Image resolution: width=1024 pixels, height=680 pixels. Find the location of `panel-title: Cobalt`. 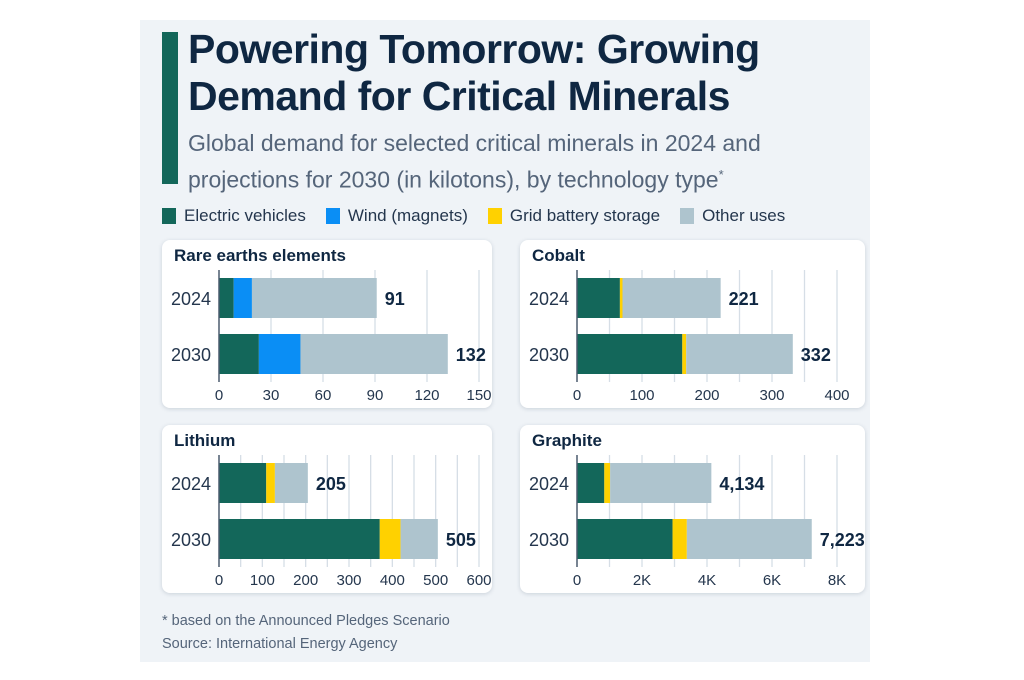

panel-title: Cobalt is located at coordinates (558, 255).